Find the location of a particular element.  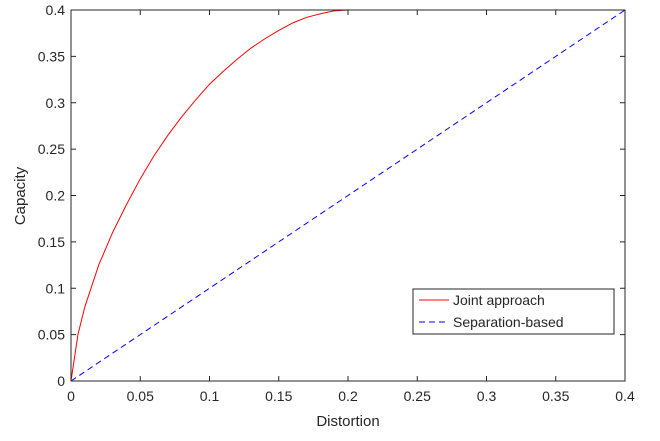

x-axis-label: Distortion is located at coordinates (347, 421).